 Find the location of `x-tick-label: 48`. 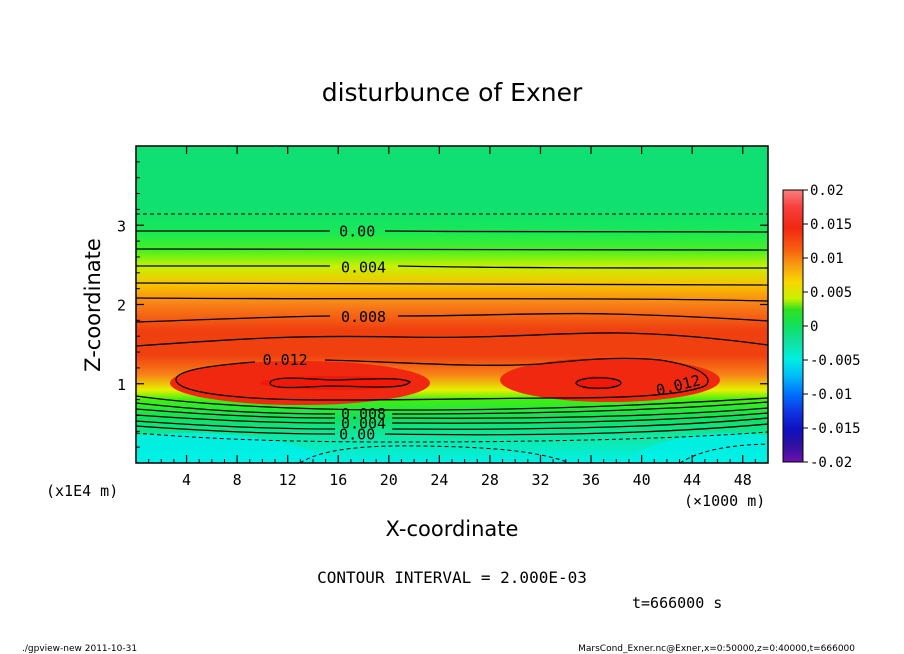

x-tick-label: 48 is located at coordinates (743, 480).